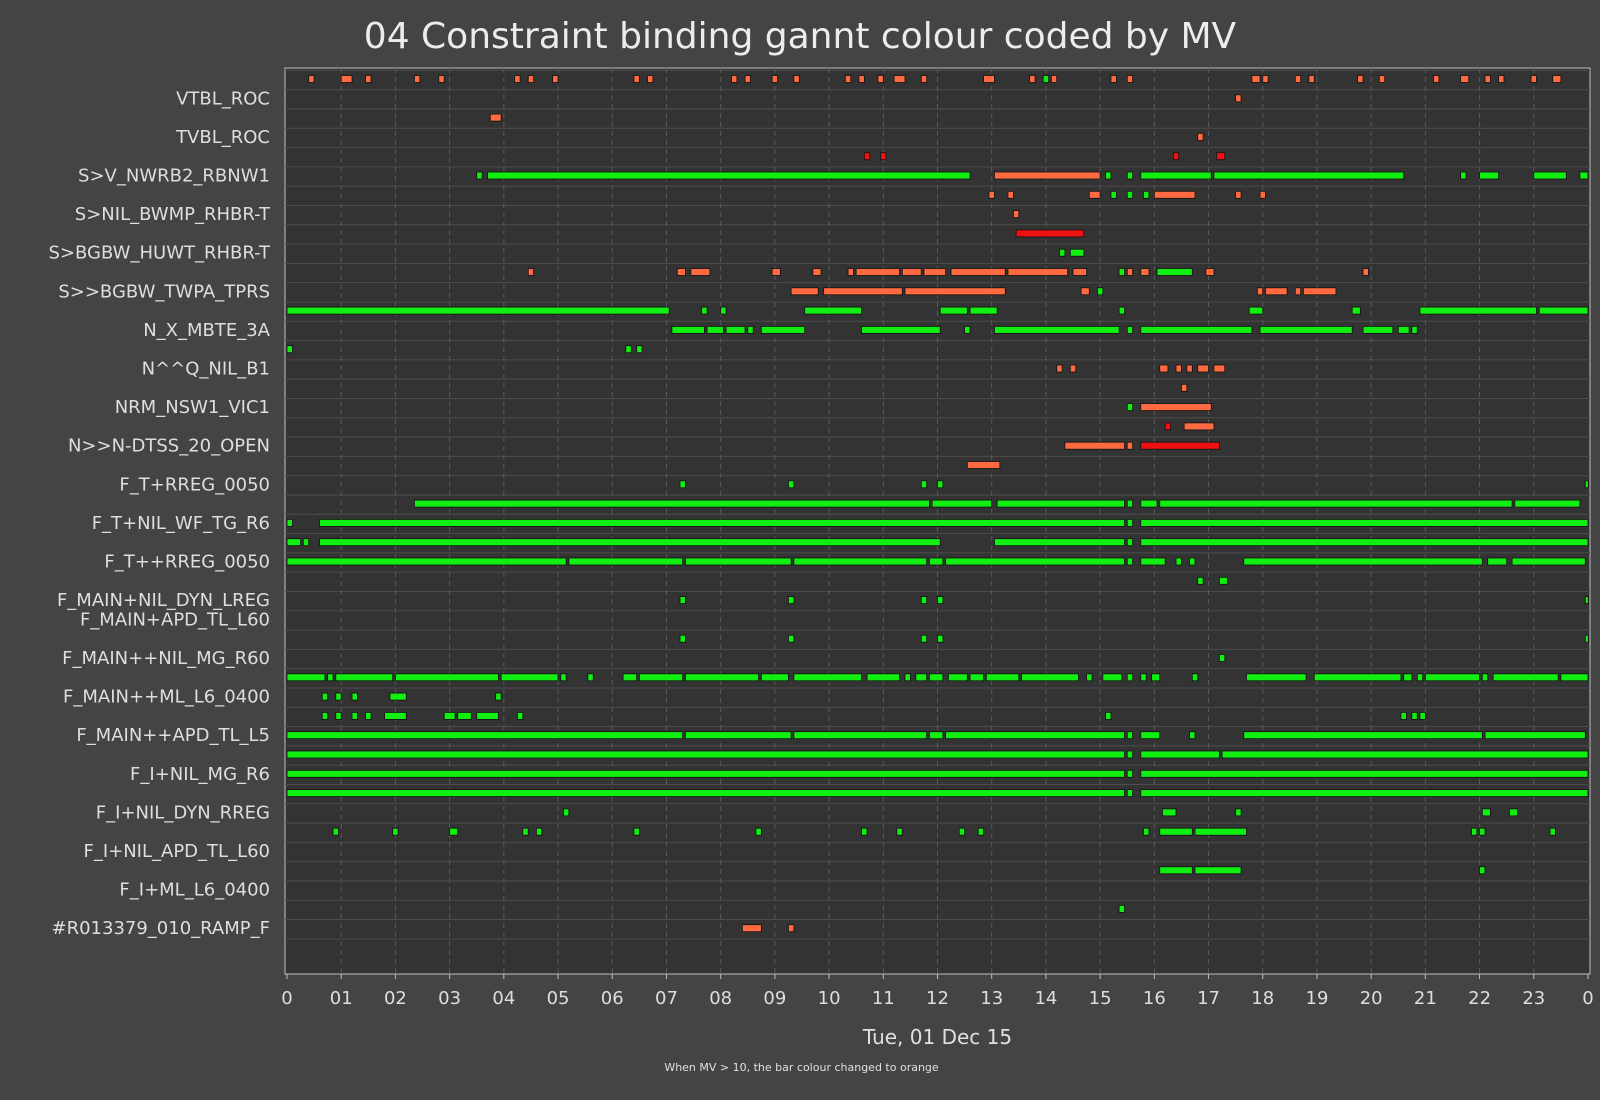 The width and height of the screenshot is (1600, 1100). What do you see at coordinates (183, 812) in the screenshot?
I see `y-axis-label: F_I+NIL_DYN_RREG` at bounding box center [183, 812].